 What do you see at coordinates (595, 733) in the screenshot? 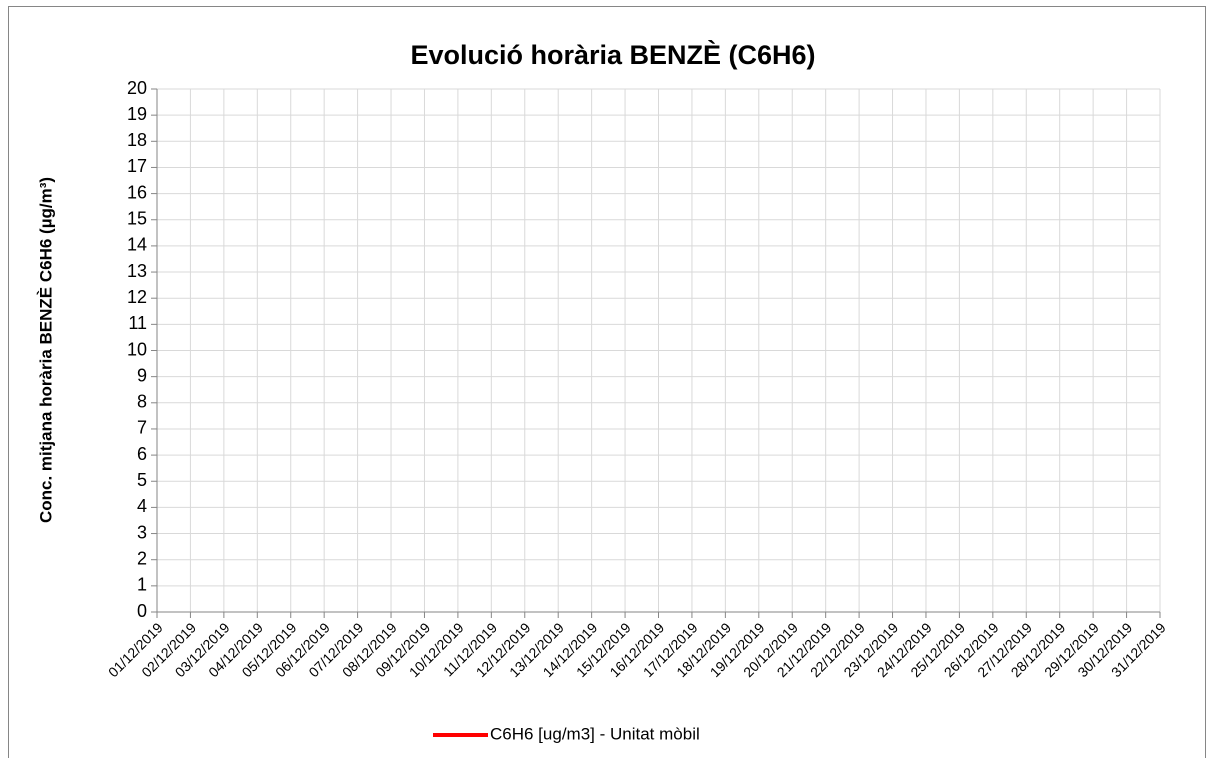
I see `legend-label: C6H6 [ug/m3] - Unitat mòbil` at bounding box center [595, 733].